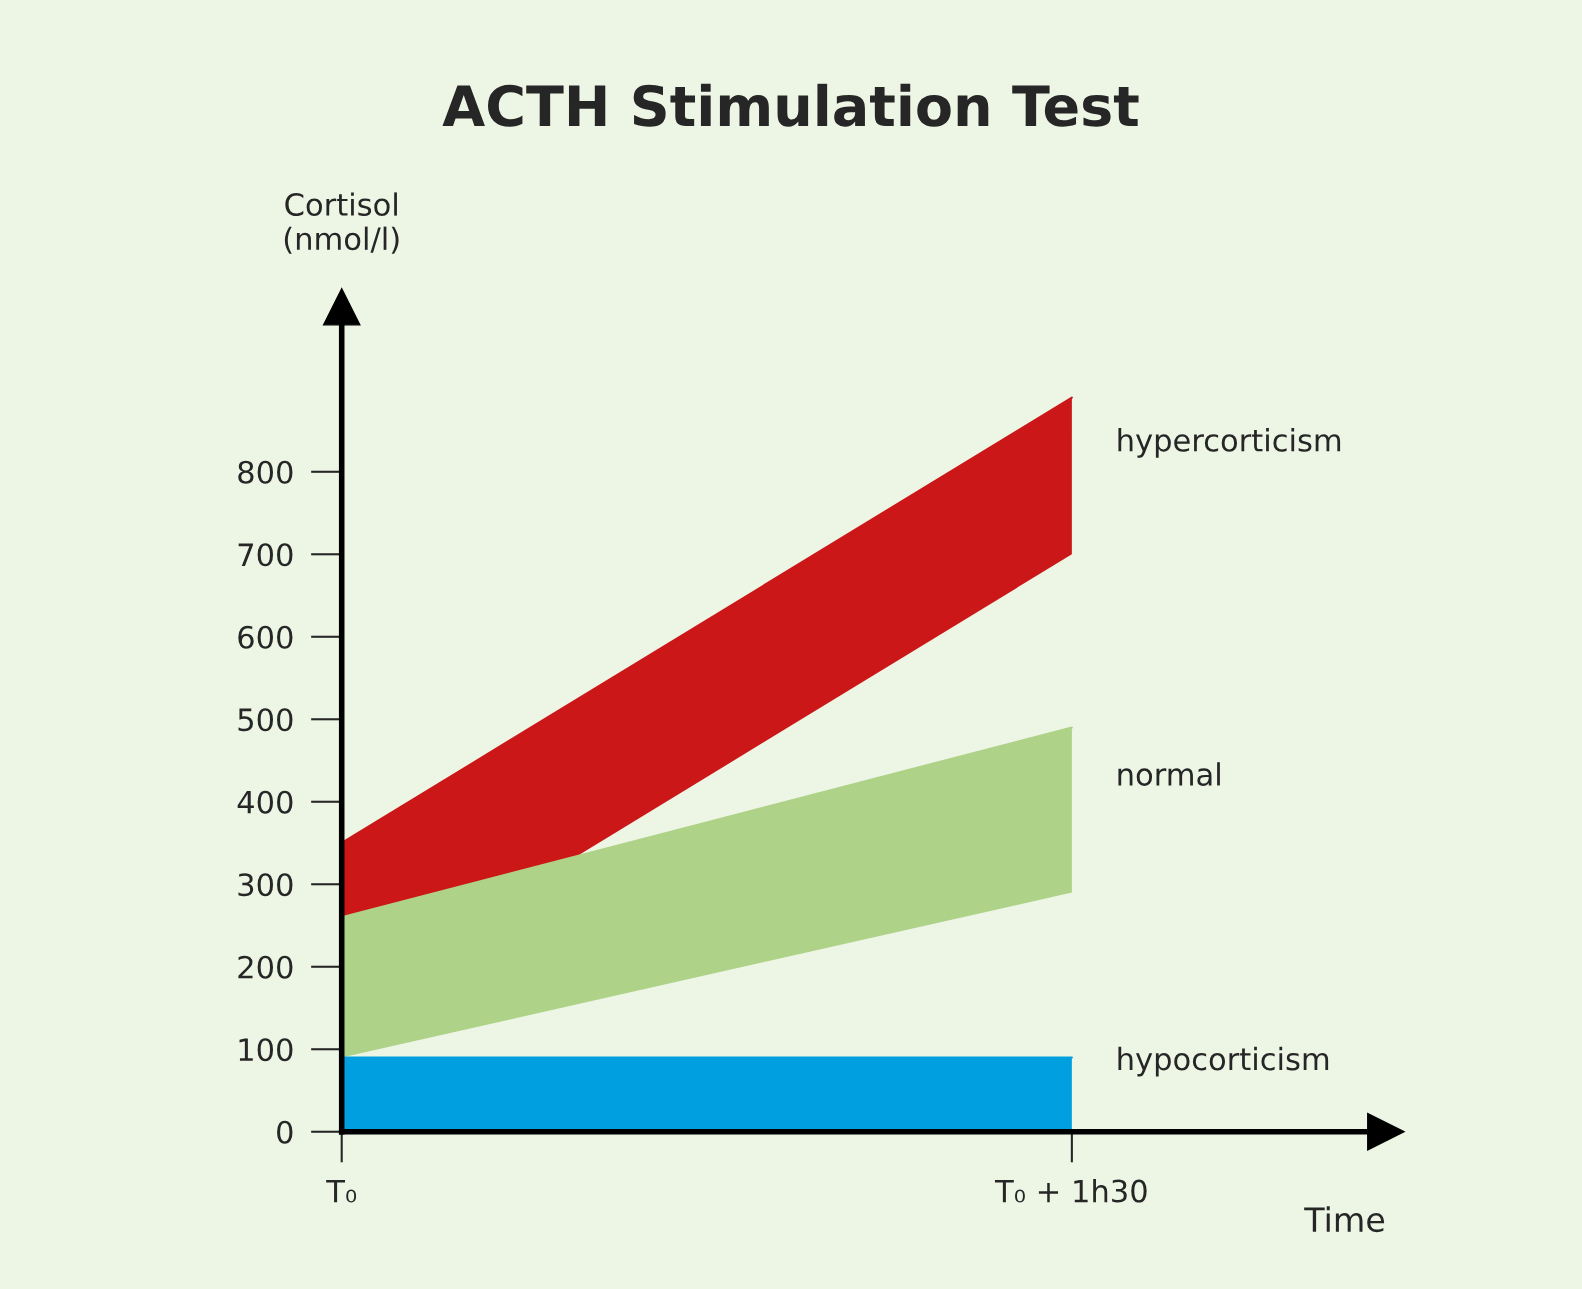 The height and width of the screenshot is (1289, 1582). I want to click on y-tick-label: 400, so click(265, 802).